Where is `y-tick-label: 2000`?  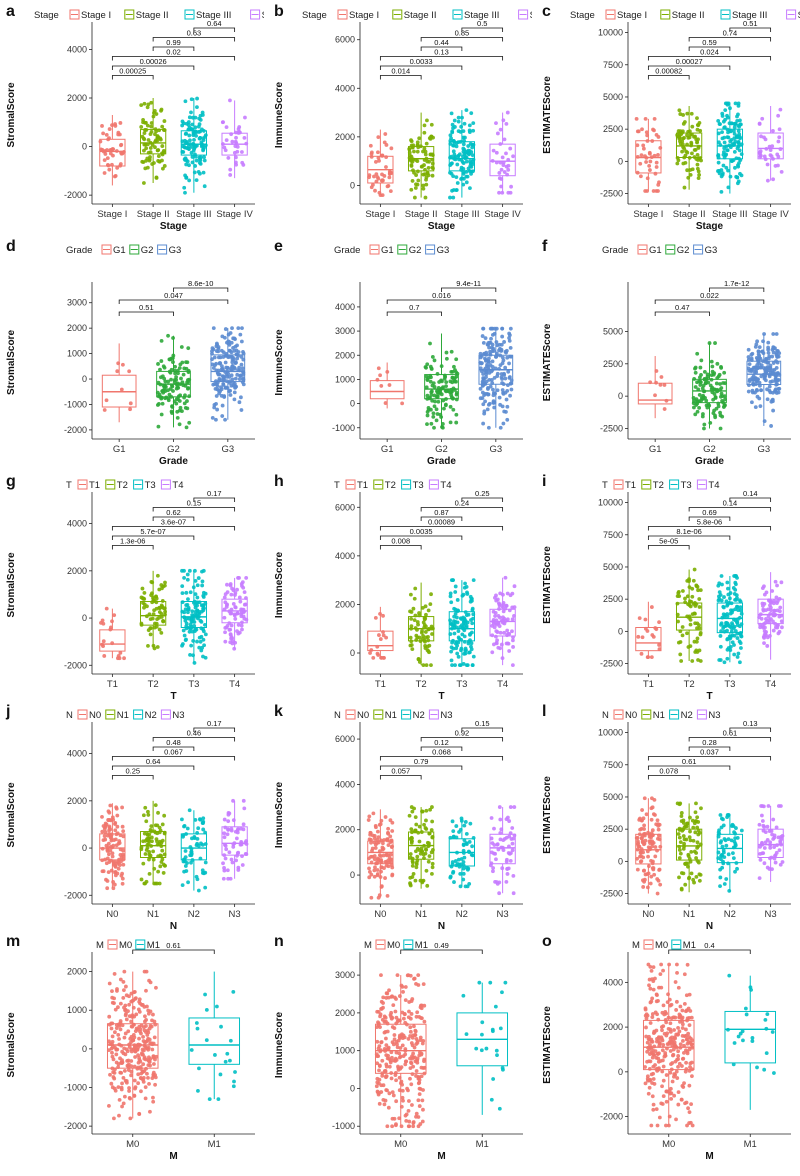 y-tick-label: 2000 is located at coordinates (77, 571).